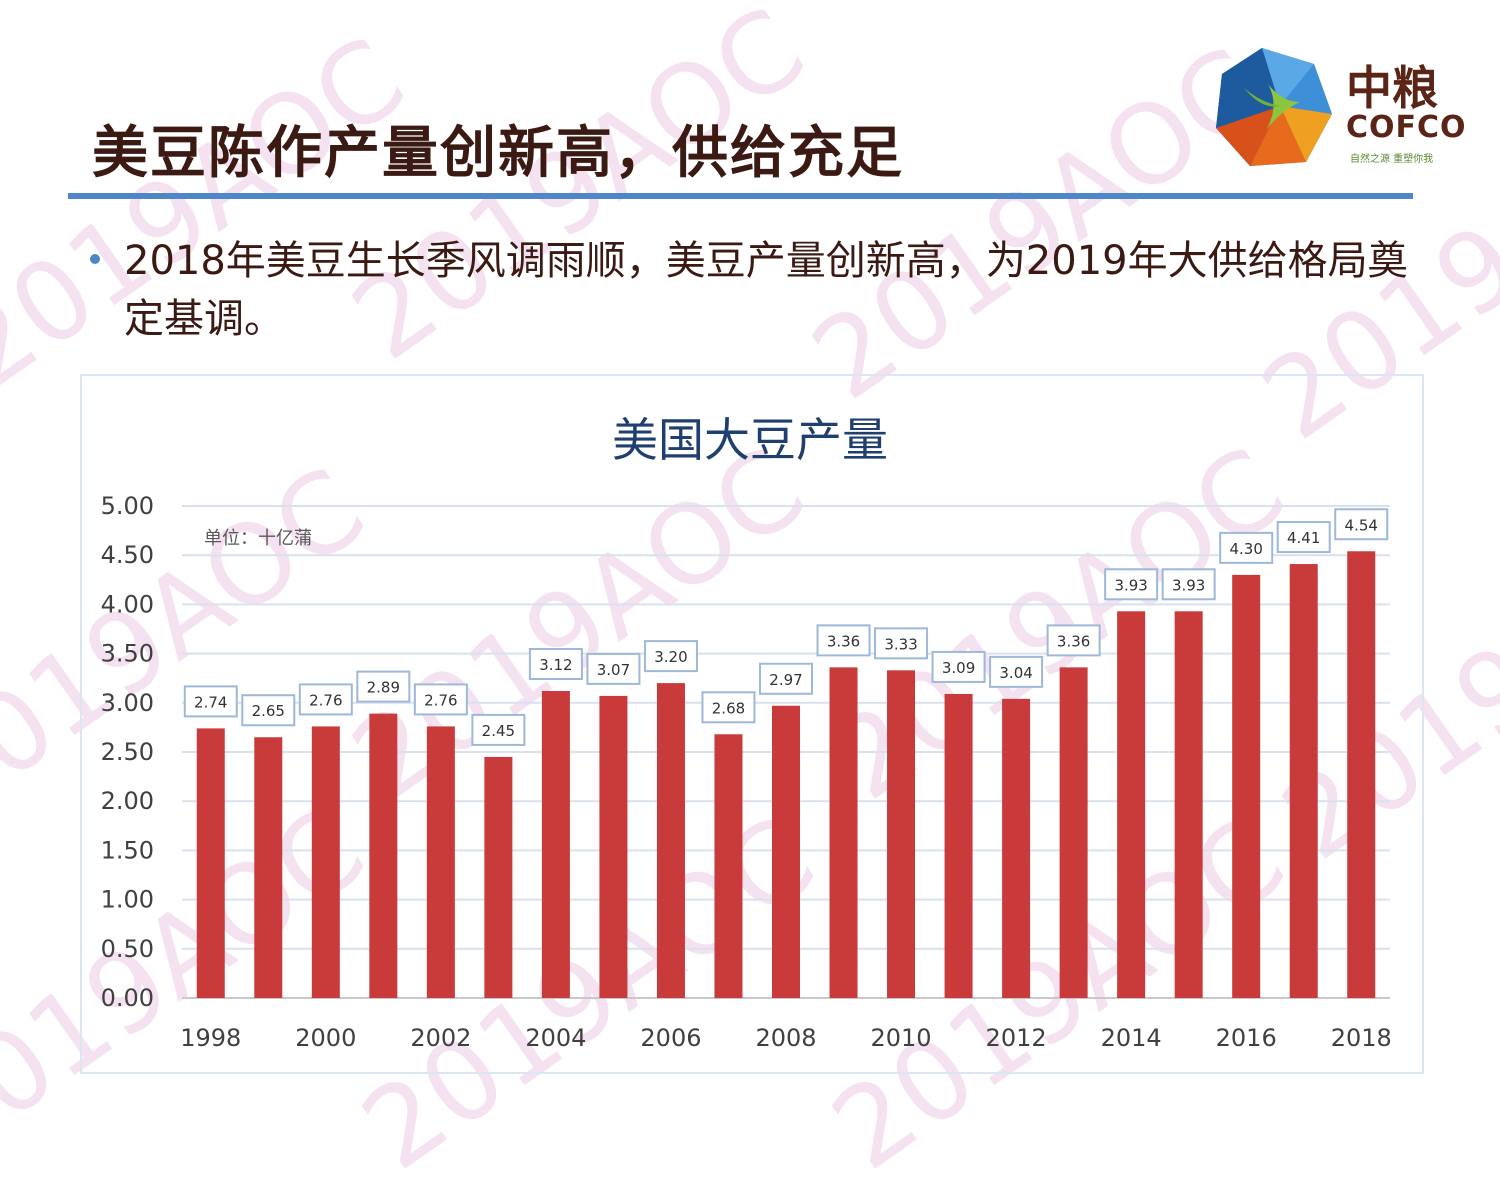 The image size is (1500, 1195). I want to click on bullet-text: 2018年美豆生长季风调雨顺，美豆产量创新高，为2019年大供给格局奠定基调。, so click(766, 290).